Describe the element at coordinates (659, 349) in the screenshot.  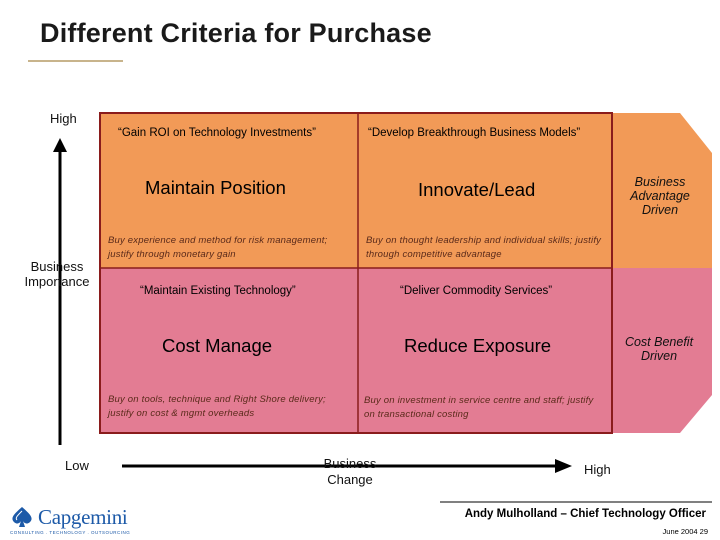
I see `side-label-cost-benefit: Cost Benefit Driven` at that location.